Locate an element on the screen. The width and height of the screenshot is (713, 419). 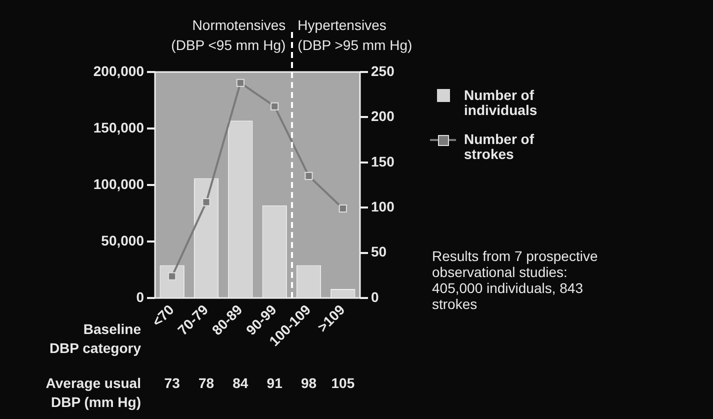
text: 98 is located at coordinates (308, 383).